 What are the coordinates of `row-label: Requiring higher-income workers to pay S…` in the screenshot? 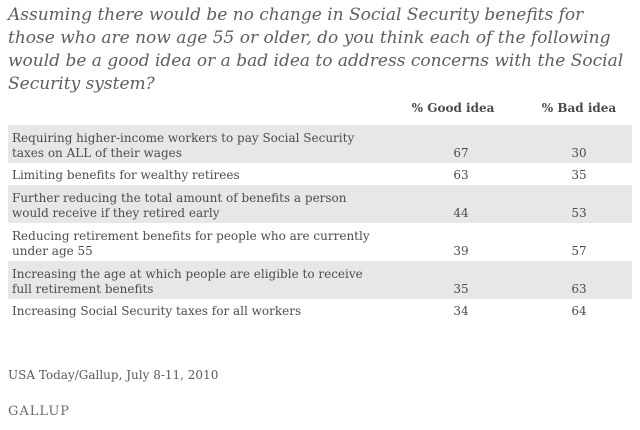 It's located at (183, 145).